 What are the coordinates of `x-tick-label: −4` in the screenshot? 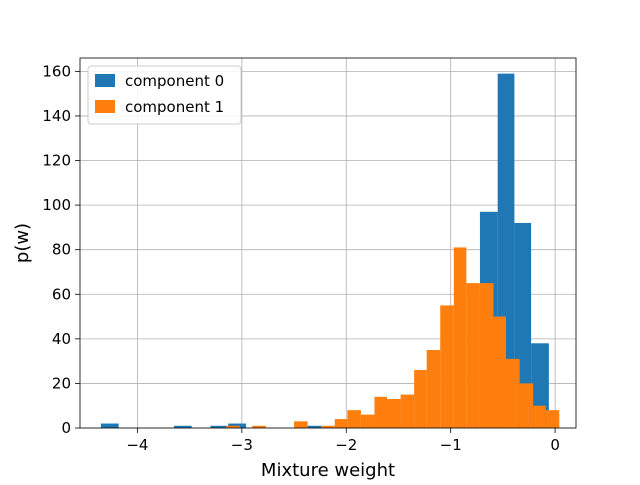 It's located at (137, 445).